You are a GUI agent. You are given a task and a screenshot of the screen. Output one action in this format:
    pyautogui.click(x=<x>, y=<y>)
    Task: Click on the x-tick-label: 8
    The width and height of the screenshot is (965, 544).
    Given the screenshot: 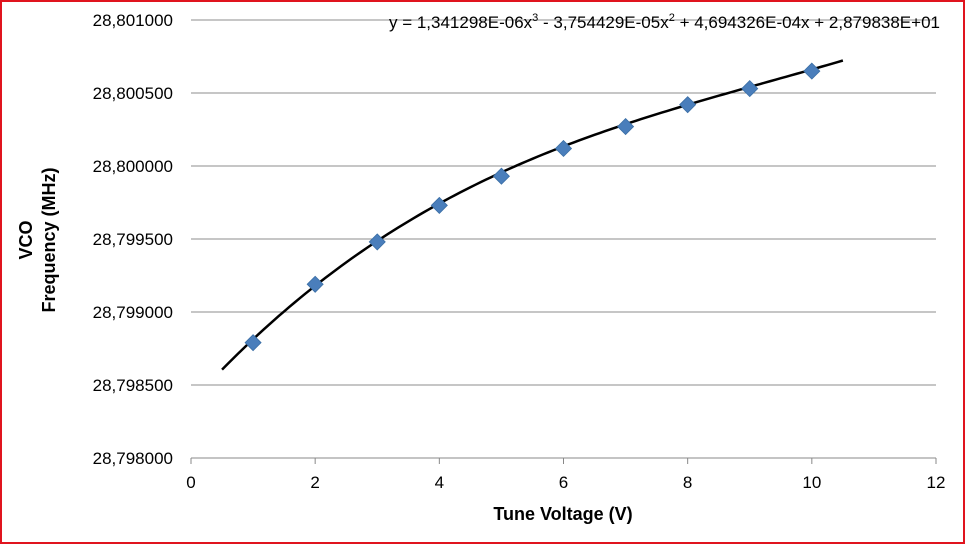 What is the action you would take?
    pyautogui.click(x=687, y=482)
    